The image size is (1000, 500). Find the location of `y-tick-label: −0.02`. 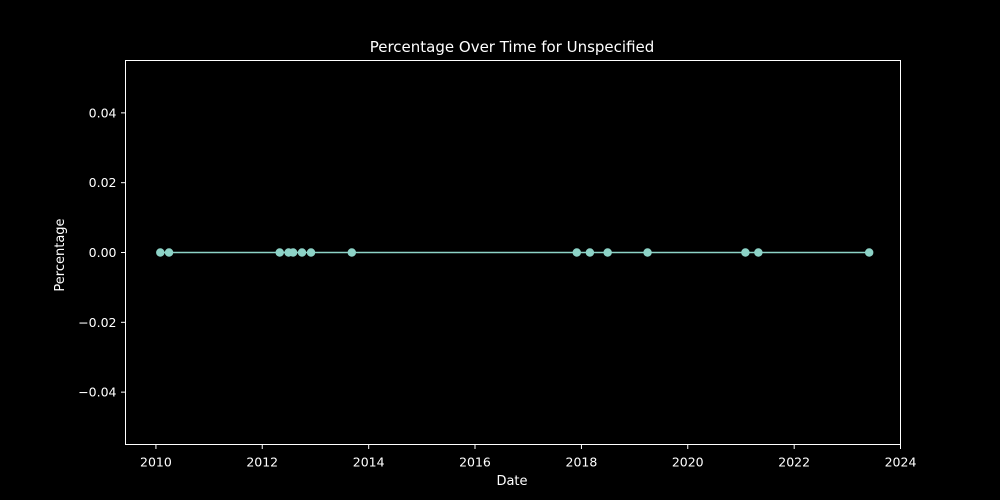

y-tick-label: −0.02 is located at coordinates (97, 322).